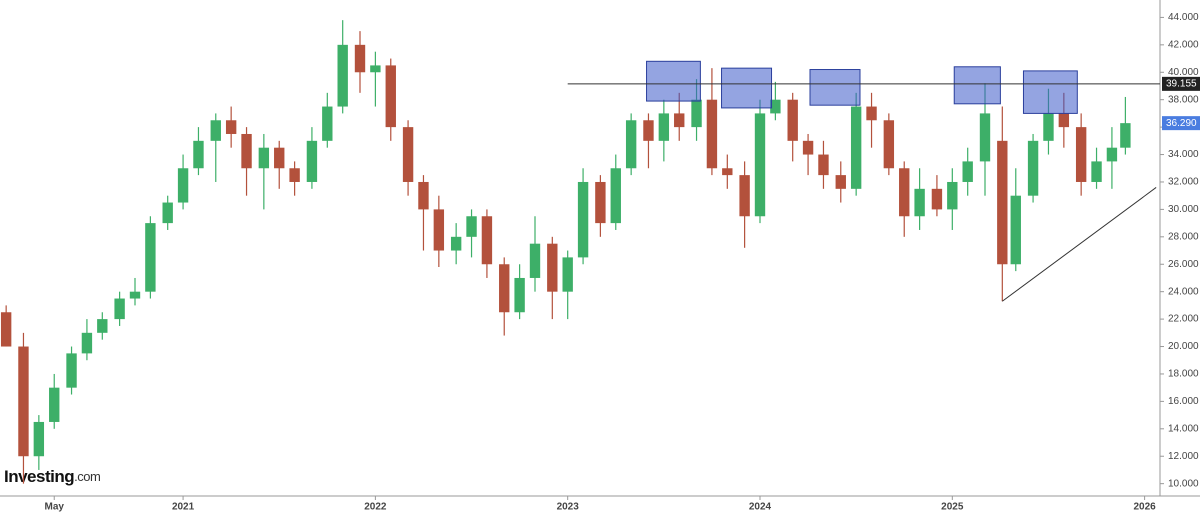 This screenshot has height=514, width=1200. What do you see at coordinates (1183, 17) in the screenshot?
I see `y-tick-label: 44.000` at bounding box center [1183, 17].